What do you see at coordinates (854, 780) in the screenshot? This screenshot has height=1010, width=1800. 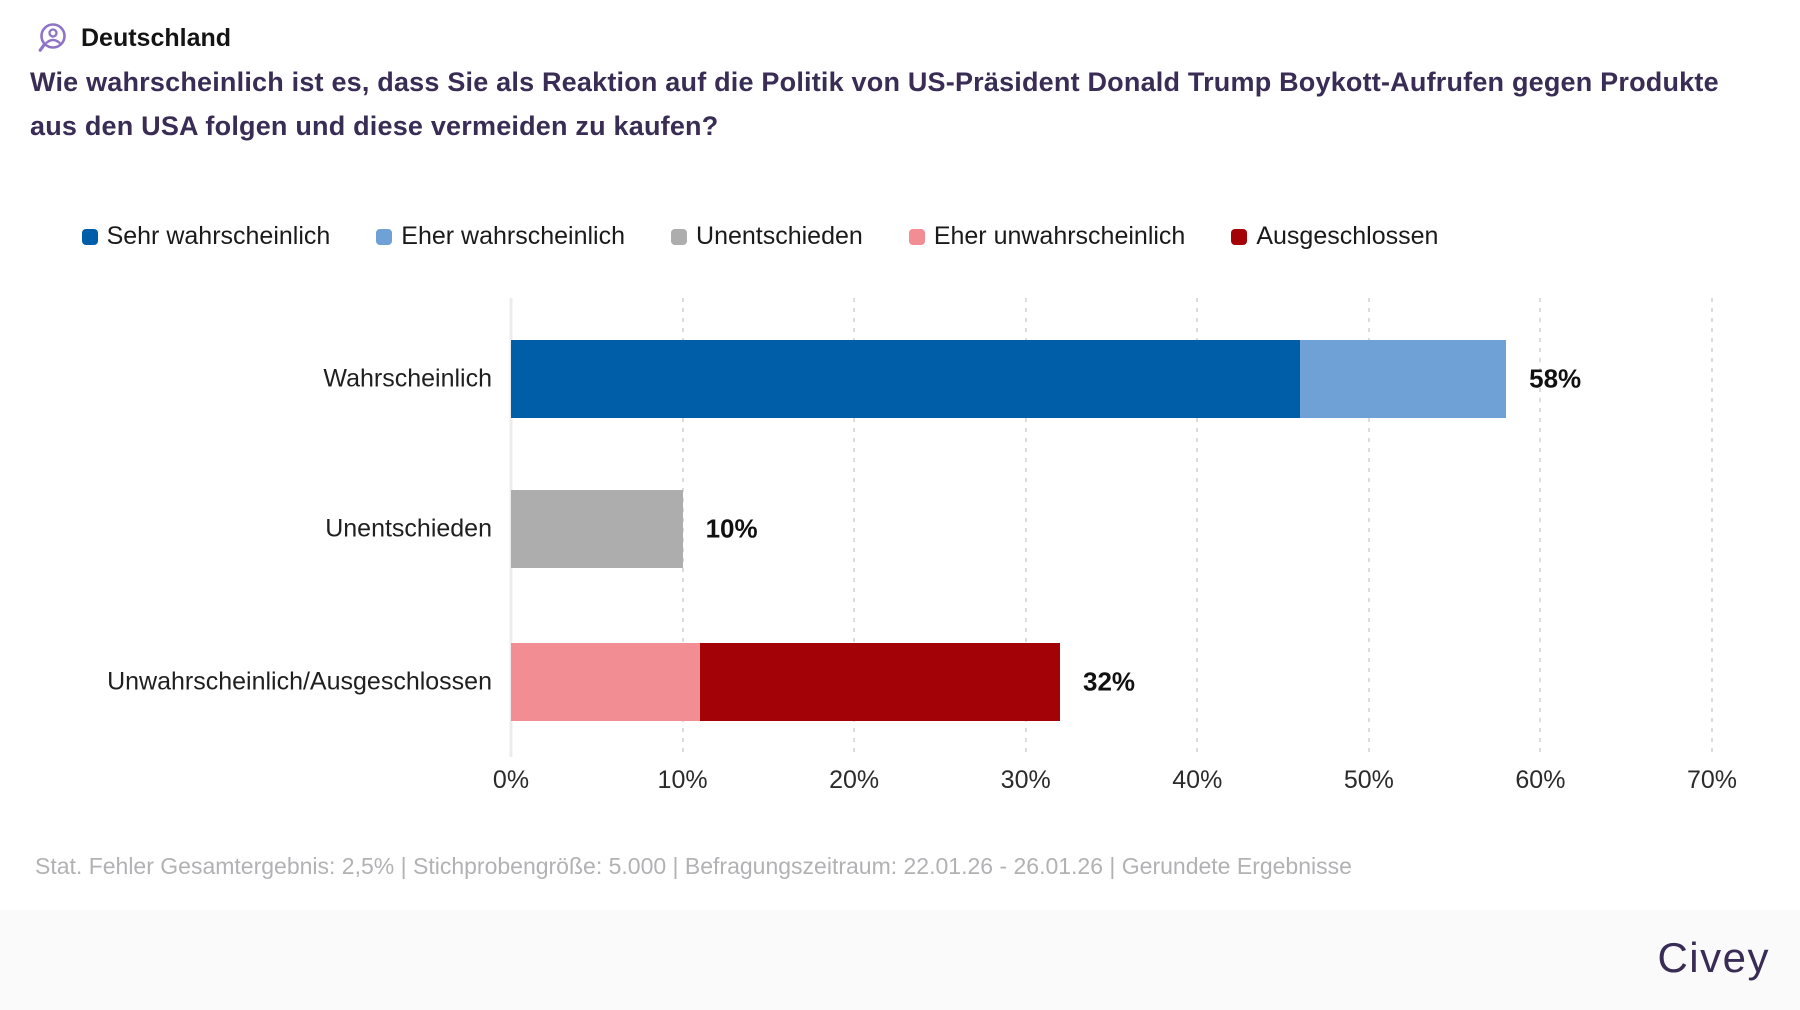 I see `x-tick-label: 20%` at bounding box center [854, 780].